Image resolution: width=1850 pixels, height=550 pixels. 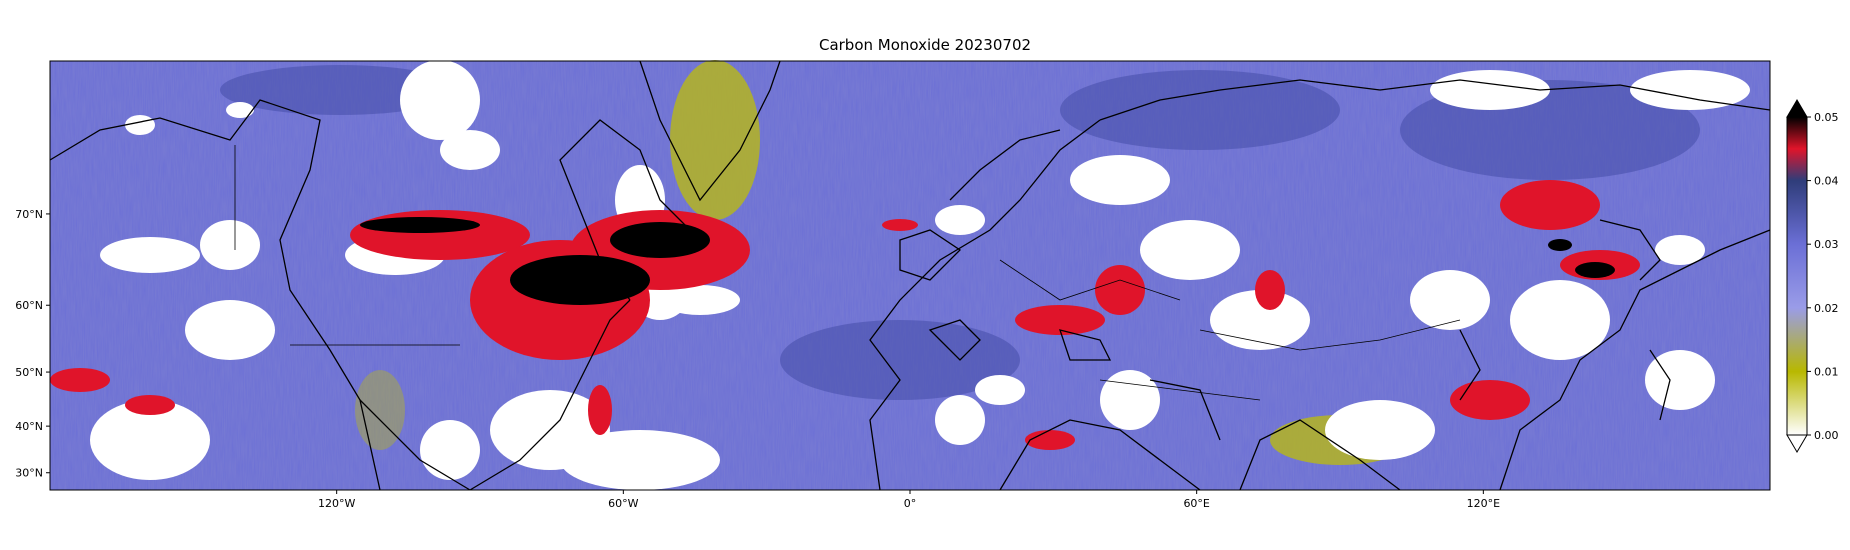 What do you see at coordinates (1797, 108) in the screenshot?
I see `colorbar-extend-max` at bounding box center [1797, 108].